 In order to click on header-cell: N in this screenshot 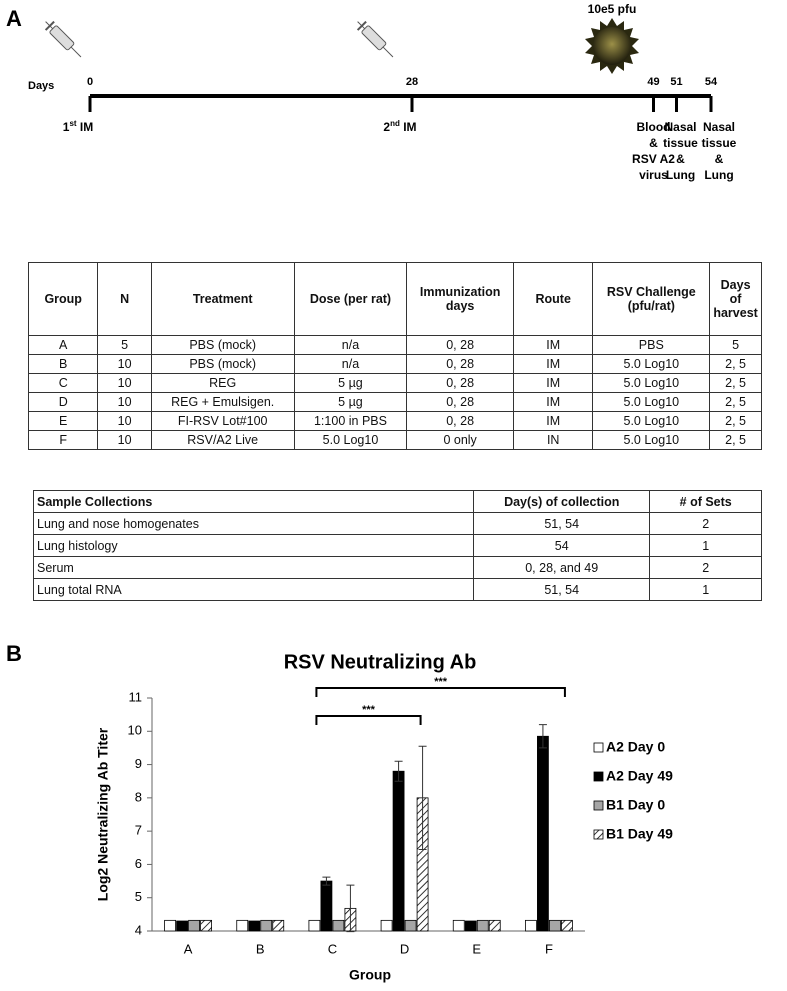, I will do `click(124, 299)`.